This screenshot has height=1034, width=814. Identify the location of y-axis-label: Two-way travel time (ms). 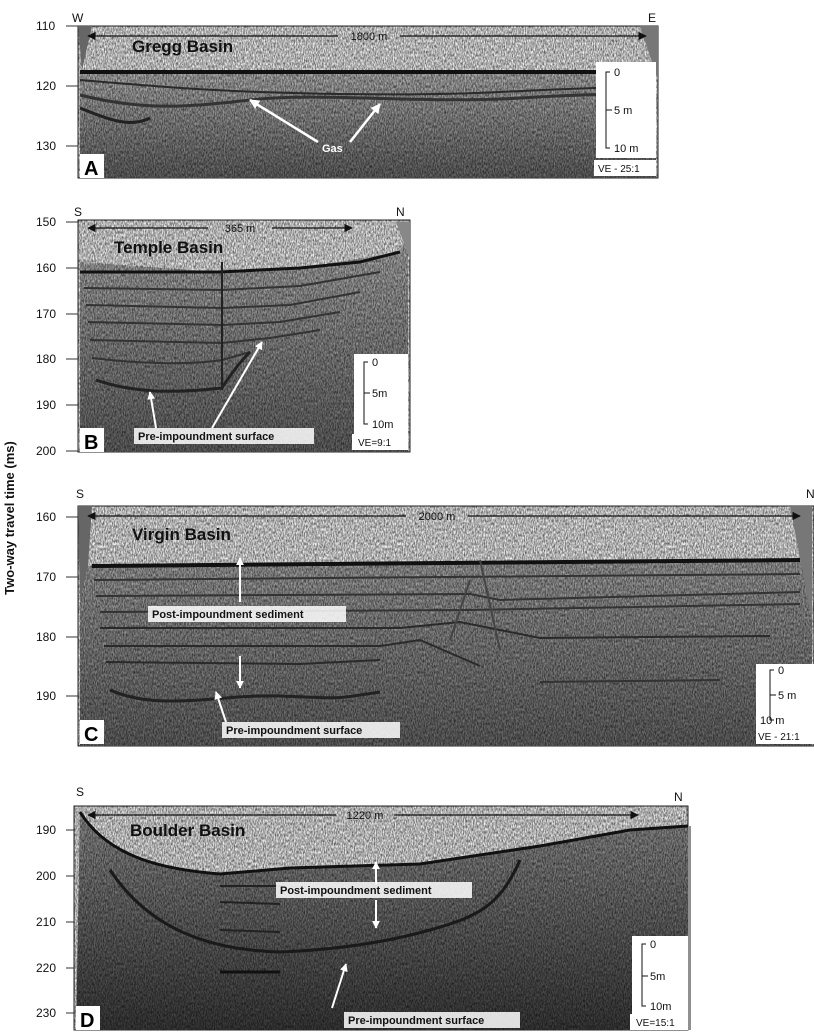
(9, 518).